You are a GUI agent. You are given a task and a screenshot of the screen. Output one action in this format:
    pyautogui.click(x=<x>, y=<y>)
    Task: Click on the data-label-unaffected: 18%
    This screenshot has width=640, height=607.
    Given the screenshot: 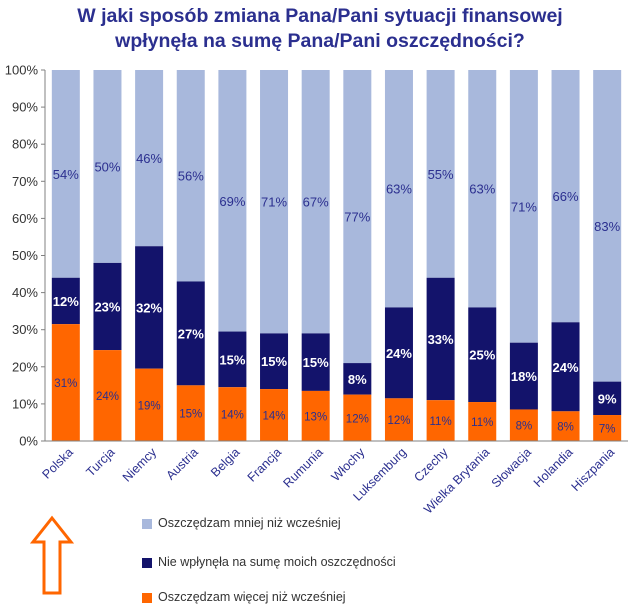 What is the action you would take?
    pyautogui.click(x=524, y=376)
    